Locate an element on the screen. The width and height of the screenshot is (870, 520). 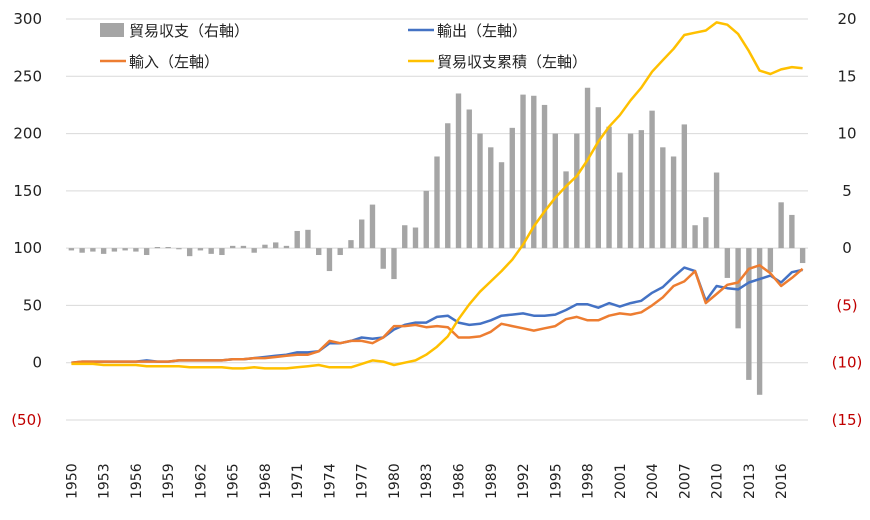
right-axis-tick-label: 10 is located at coordinates (846, 134).